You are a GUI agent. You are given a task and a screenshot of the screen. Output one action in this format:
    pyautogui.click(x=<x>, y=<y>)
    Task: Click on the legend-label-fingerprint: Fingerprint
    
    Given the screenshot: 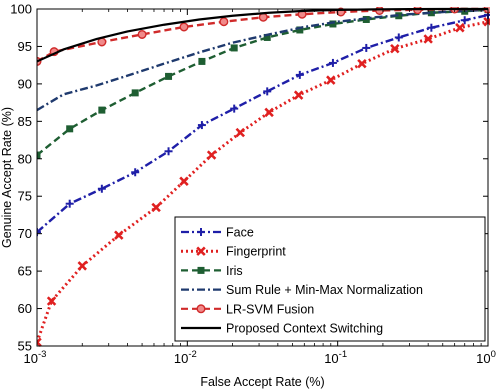 What is the action you would take?
    pyautogui.click(x=256, y=252)
    